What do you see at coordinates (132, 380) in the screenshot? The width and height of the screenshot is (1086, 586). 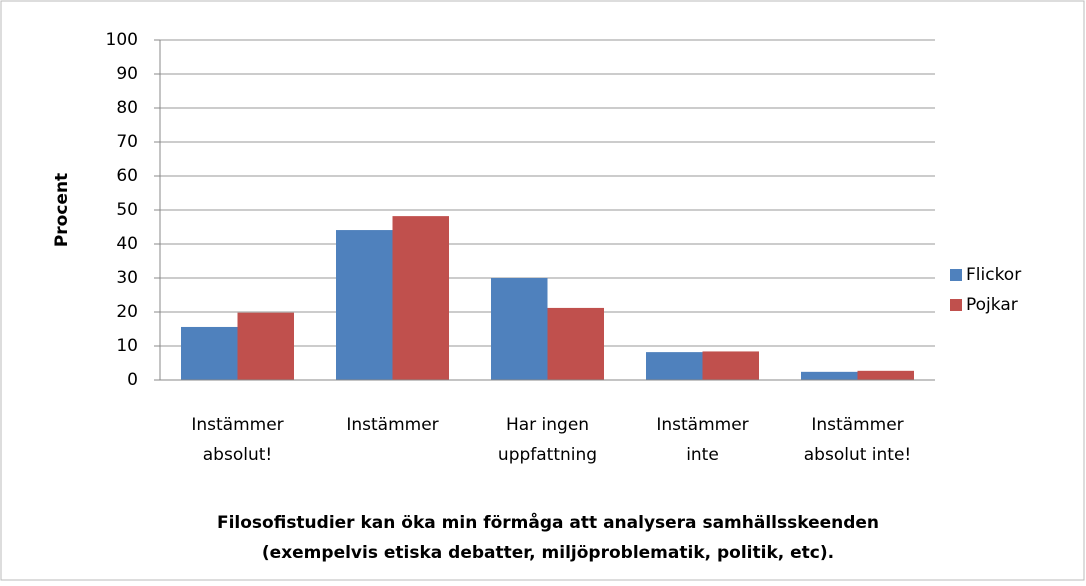 I see `y-tick-label: 0` at bounding box center [132, 380].